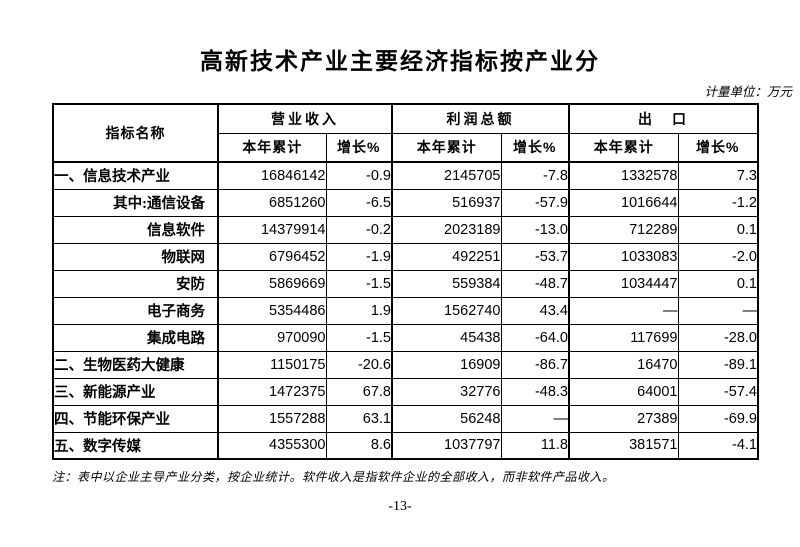  What do you see at coordinates (272, 283) in the screenshot?
I see `cell-value: 5869669` at bounding box center [272, 283].